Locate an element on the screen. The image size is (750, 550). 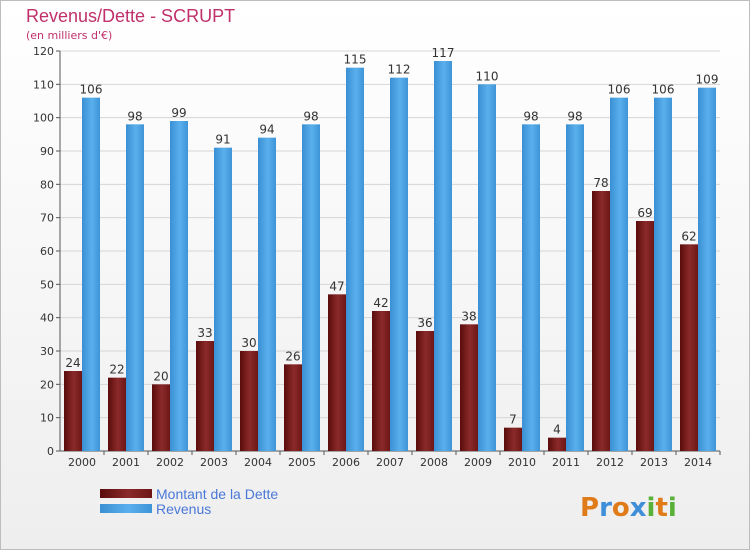
legend: Montant de la Dette Revenus is located at coordinates (189, 501).